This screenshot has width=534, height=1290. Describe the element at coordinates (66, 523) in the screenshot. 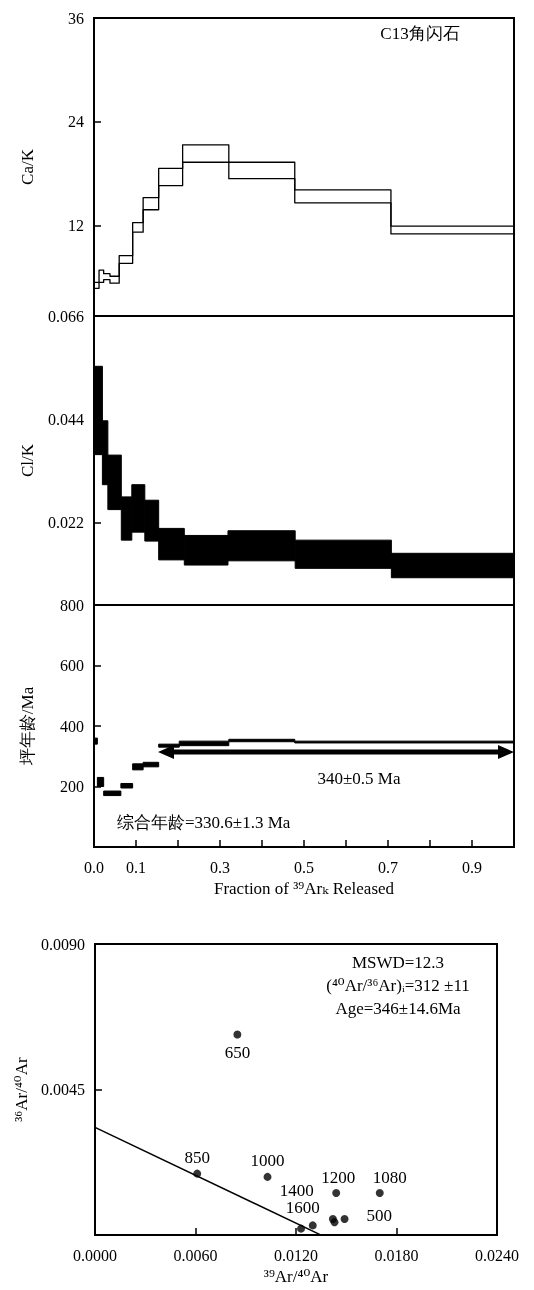

I see `y-tick-label: 0.022` at that location.